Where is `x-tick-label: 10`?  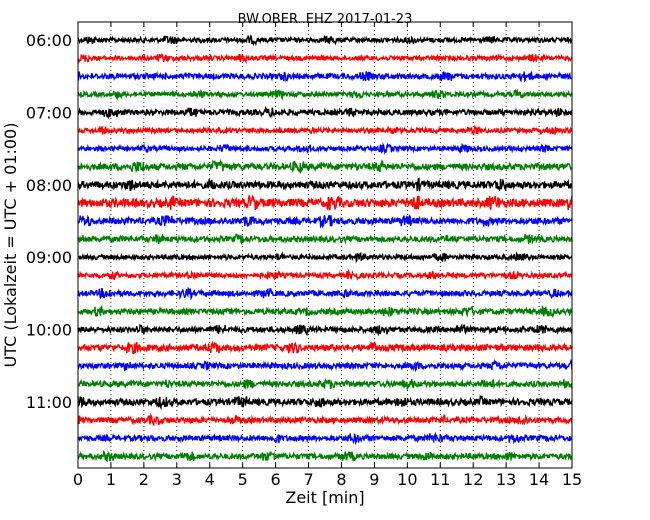 x-tick-label: 10 is located at coordinates (407, 479).